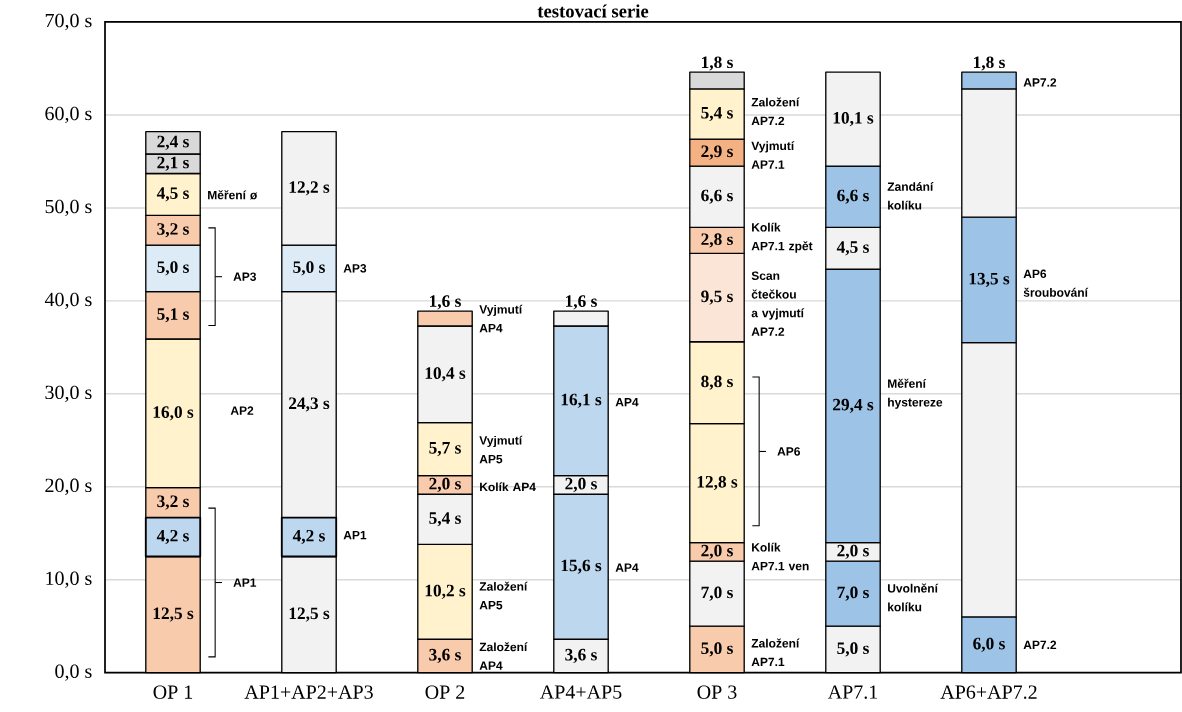 This screenshot has height=712, width=1182. What do you see at coordinates (788, 451) in the screenshot?
I see `annotation: AP6` at bounding box center [788, 451].